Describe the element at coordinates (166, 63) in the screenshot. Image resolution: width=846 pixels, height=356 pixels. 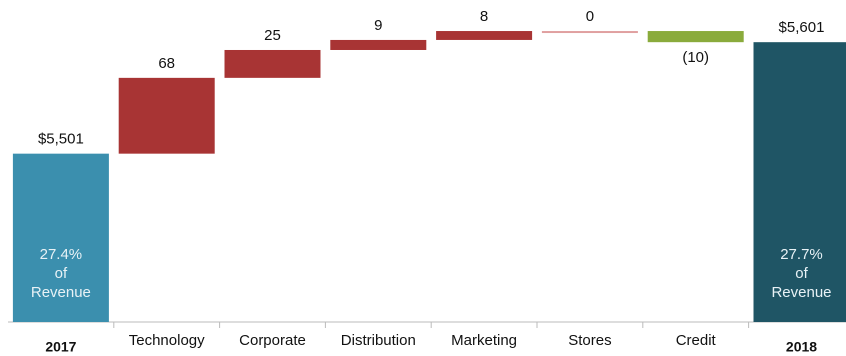
I see `value-label: 68` at that location.